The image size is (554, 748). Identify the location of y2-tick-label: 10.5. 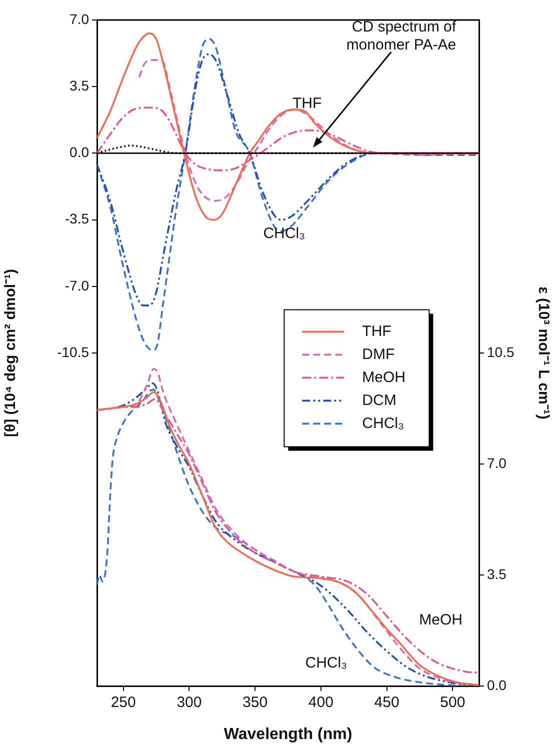
(500, 352).